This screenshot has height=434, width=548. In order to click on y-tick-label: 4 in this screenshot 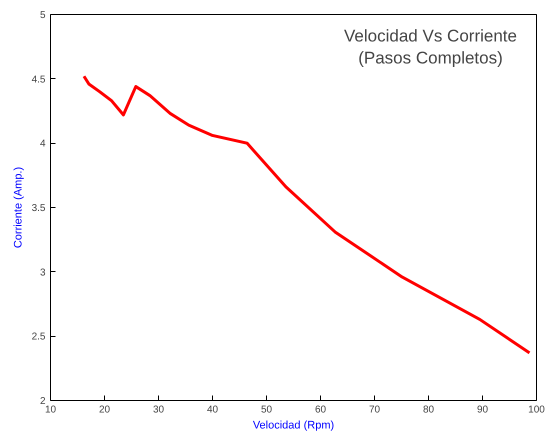, I will do `click(43, 144)`.